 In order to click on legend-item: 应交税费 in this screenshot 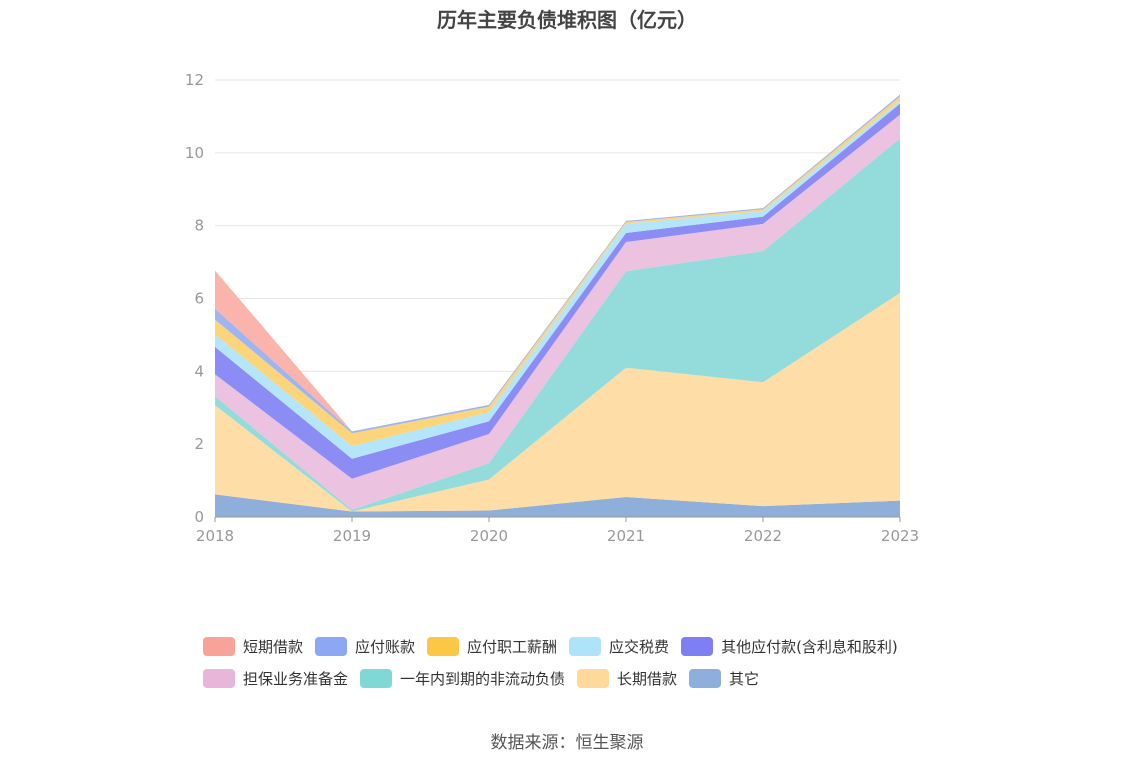, I will do `click(619, 646)`.